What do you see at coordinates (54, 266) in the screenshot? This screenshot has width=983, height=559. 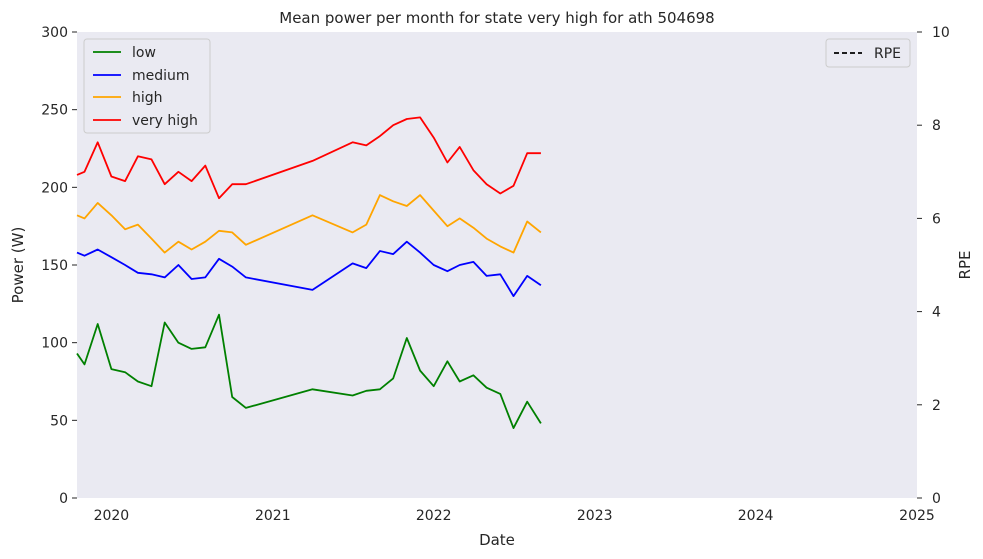 I see `y-tick-label: 150` at bounding box center [54, 266].